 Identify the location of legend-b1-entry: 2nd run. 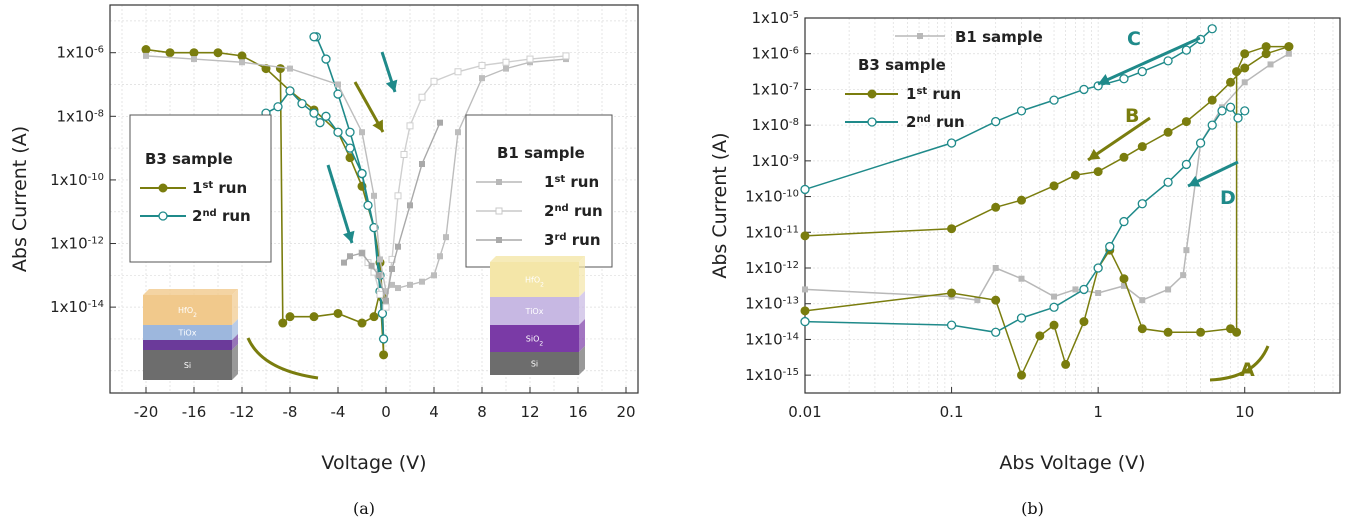
(573, 211).